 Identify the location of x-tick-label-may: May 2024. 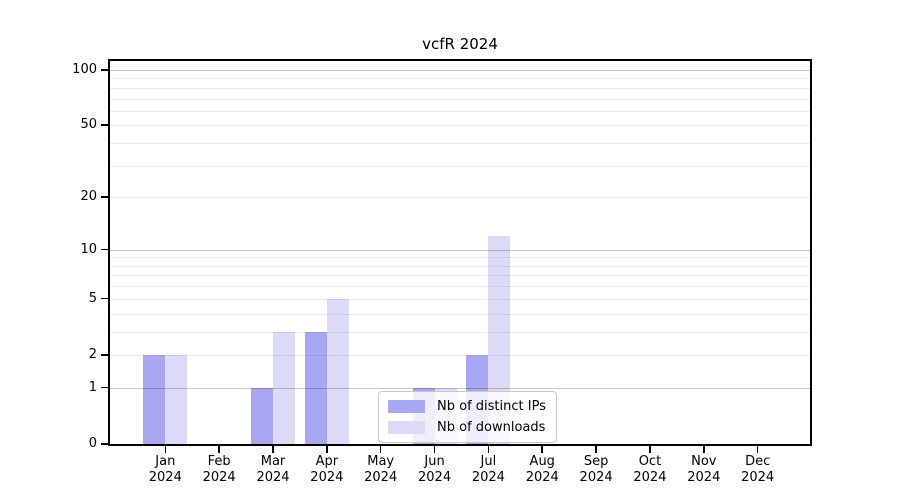
(381, 469).